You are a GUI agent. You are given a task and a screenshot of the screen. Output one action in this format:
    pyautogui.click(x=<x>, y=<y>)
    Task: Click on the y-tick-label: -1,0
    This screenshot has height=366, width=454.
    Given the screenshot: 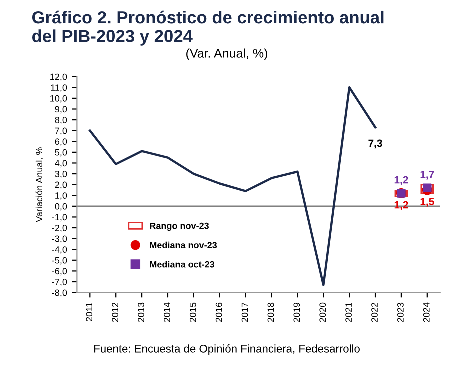 What is the action you would take?
    pyautogui.click(x=60, y=218)
    